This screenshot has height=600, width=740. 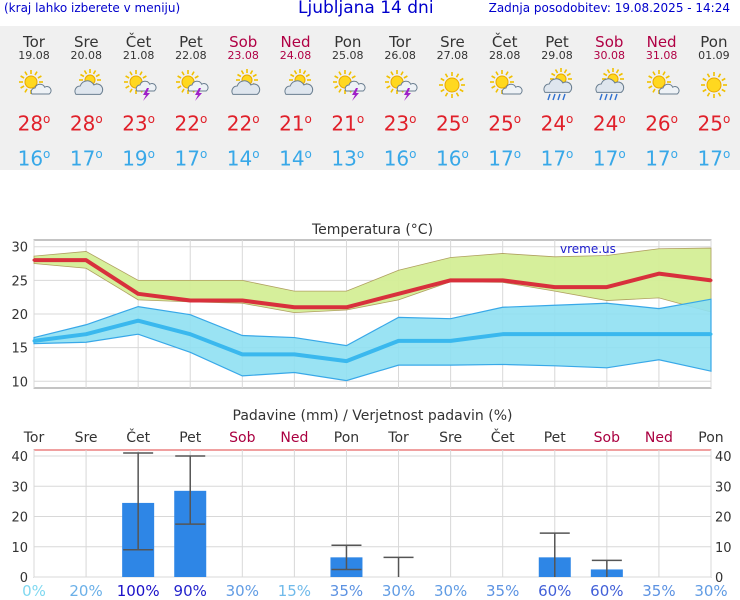 I want to click on day-date: 20.08, so click(x=86, y=55).